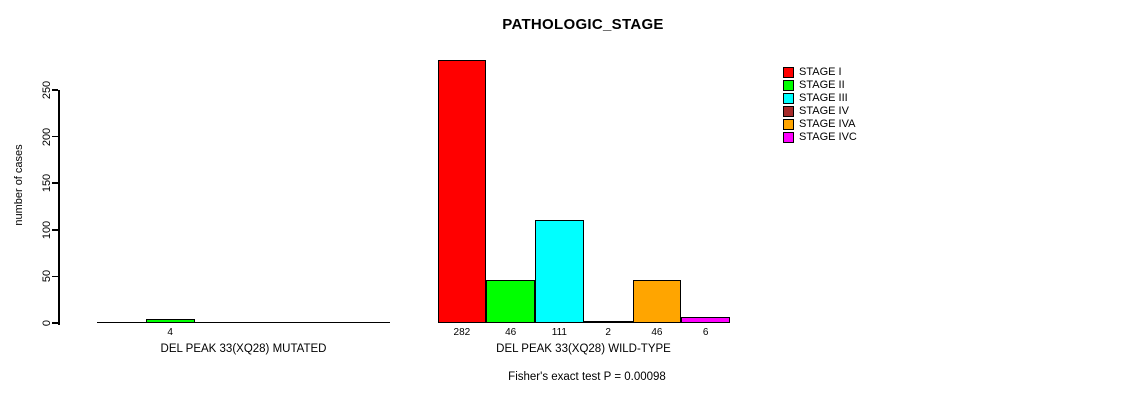 This screenshot has width=1140, height=400. I want to click on legend-row: STAGE II, so click(820, 85).